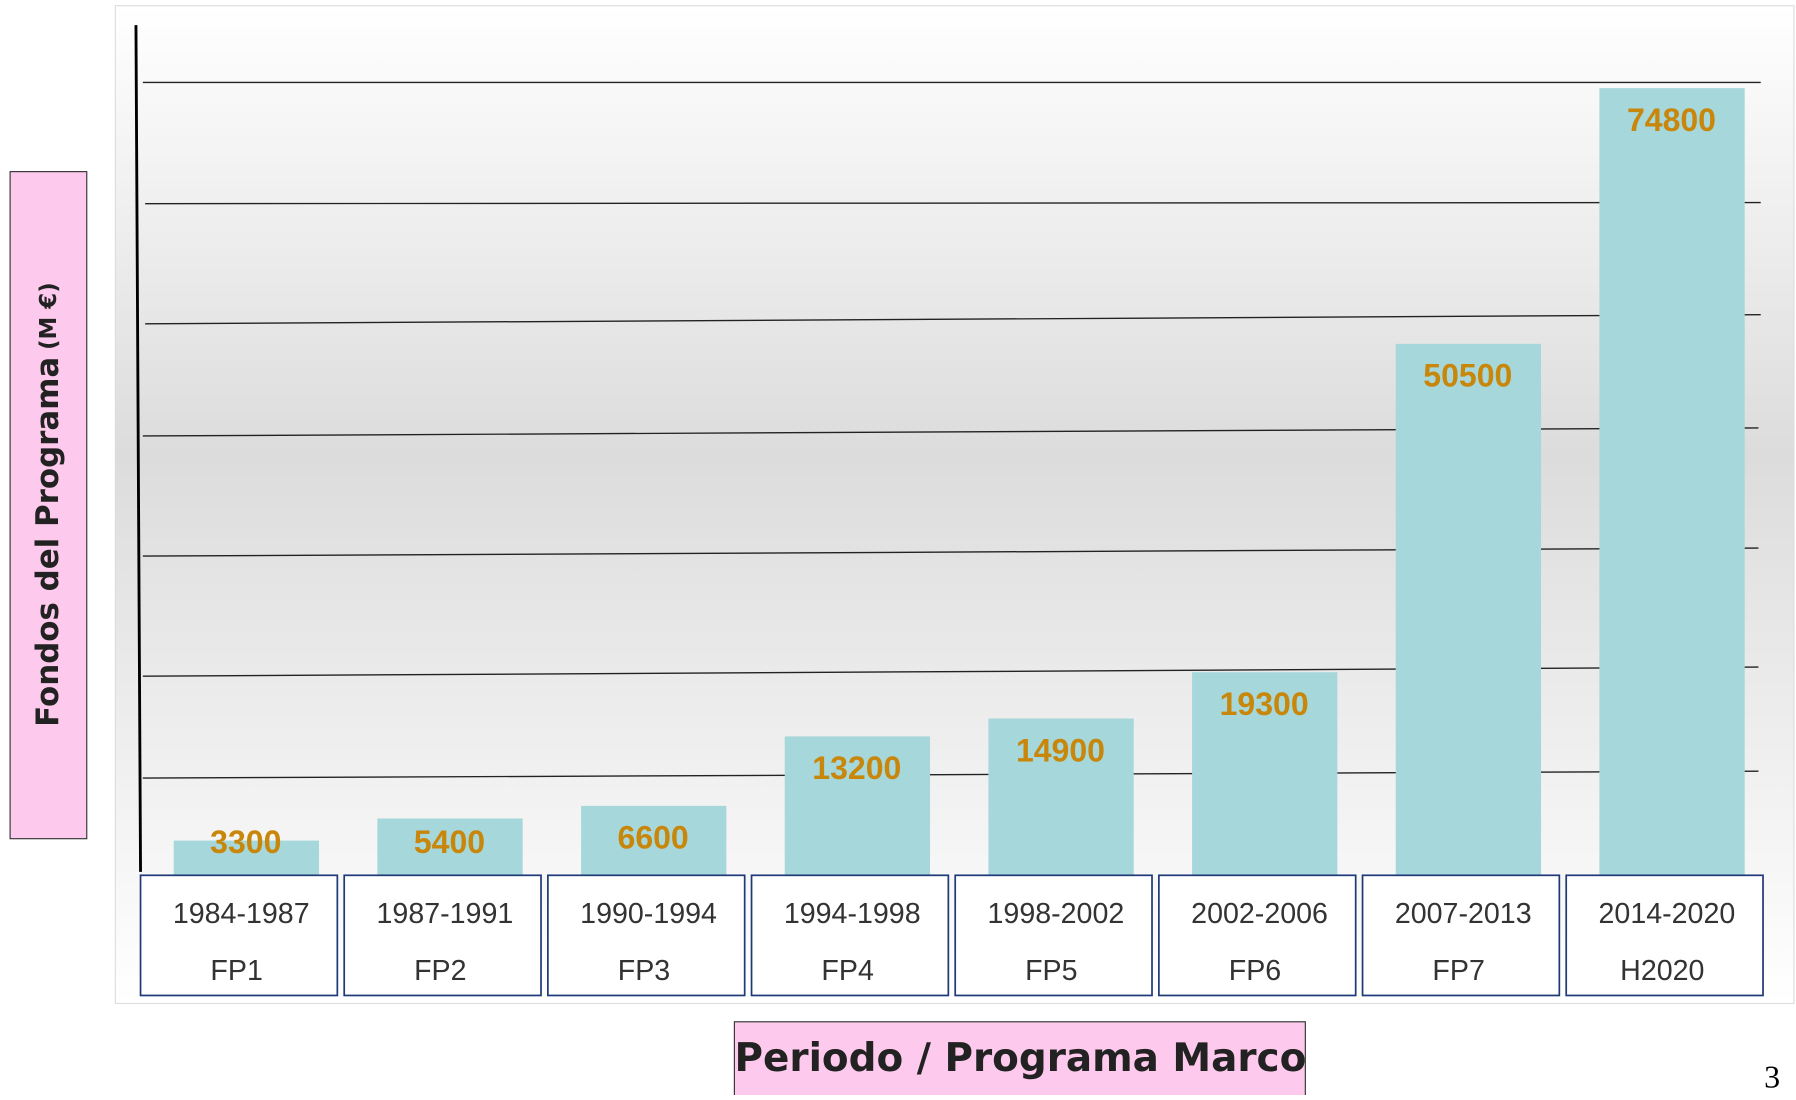 This screenshot has height=1100, width=1796. I want to click on data-label: 50500, so click(1467, 376).